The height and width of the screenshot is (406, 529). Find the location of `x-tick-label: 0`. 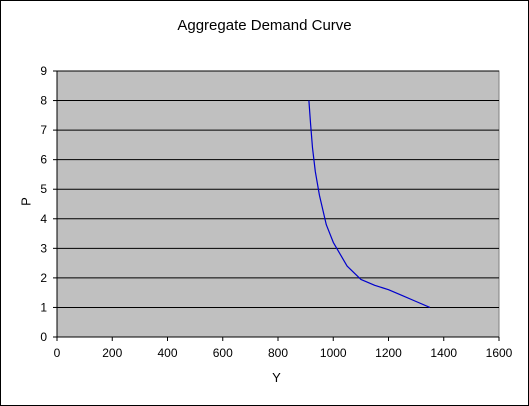

x-tick-label: 0 is located at coordinates (57, 353).